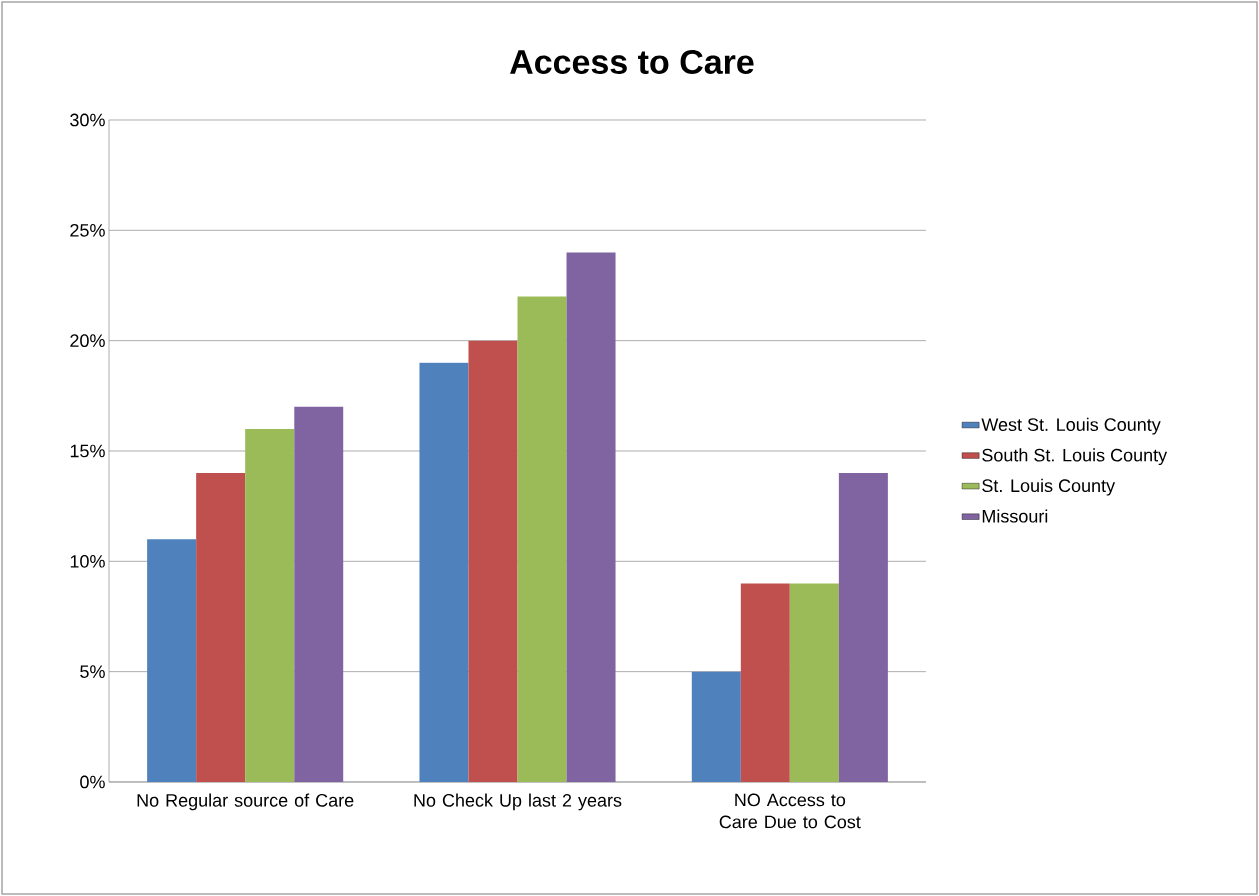 Image resolution: width=1259 pixels, height=896 pixels. I want to click on x-tick-label: No Regular source of Care, so click(245, 802).